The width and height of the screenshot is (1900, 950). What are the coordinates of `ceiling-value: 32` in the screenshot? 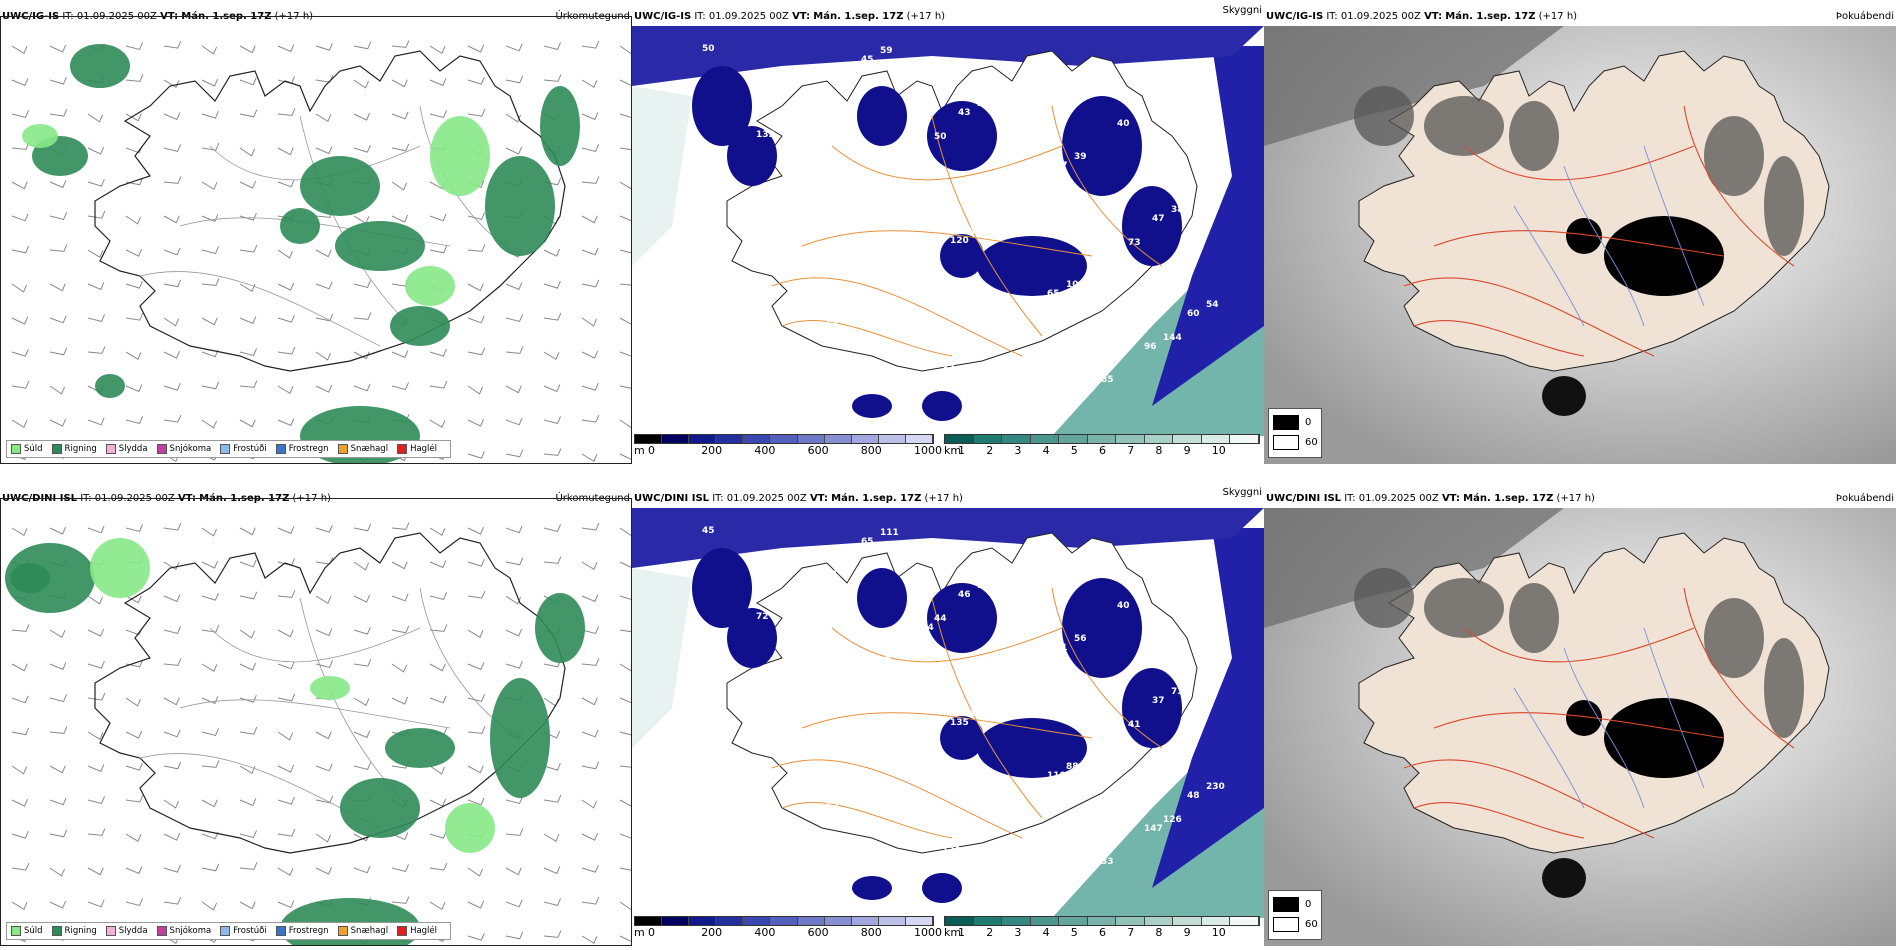 It's located at (781, 126).